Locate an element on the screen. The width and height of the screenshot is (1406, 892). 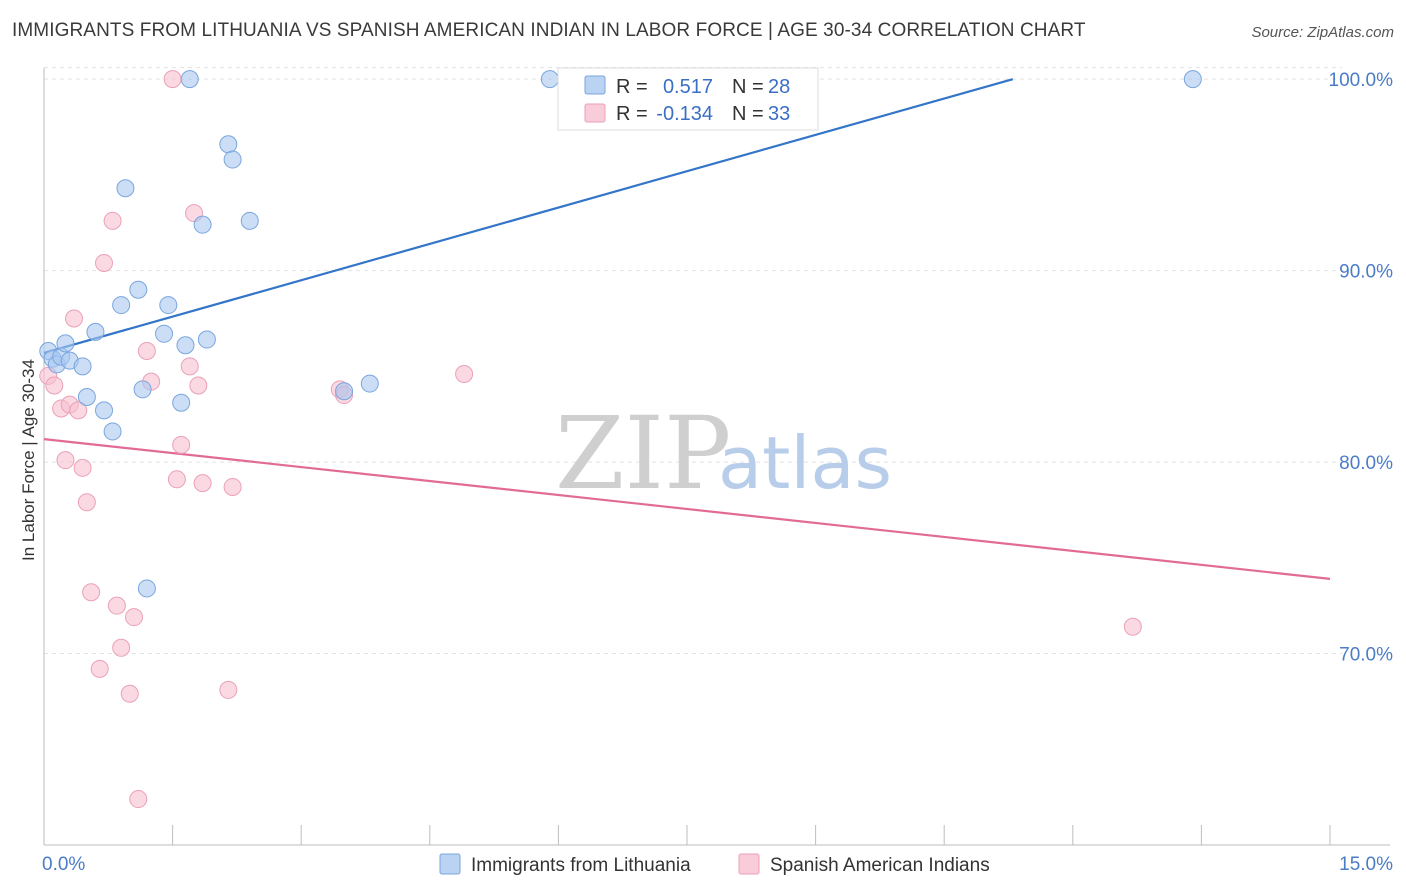
legend-r-label-pink: R = is located at coordinates (632, 114).